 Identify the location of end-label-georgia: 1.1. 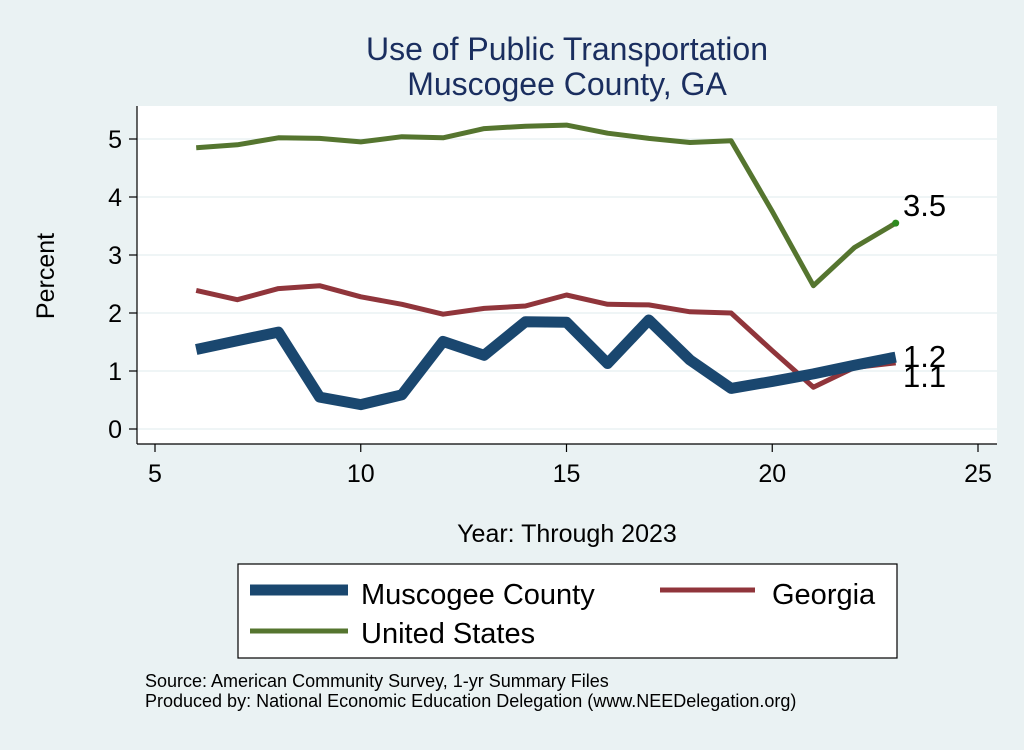
(924, 376).